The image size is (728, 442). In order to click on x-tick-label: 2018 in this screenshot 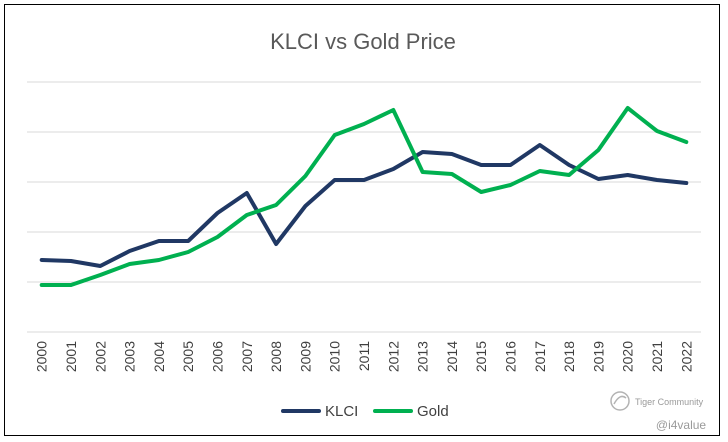, I will do `click(569, 356)`.